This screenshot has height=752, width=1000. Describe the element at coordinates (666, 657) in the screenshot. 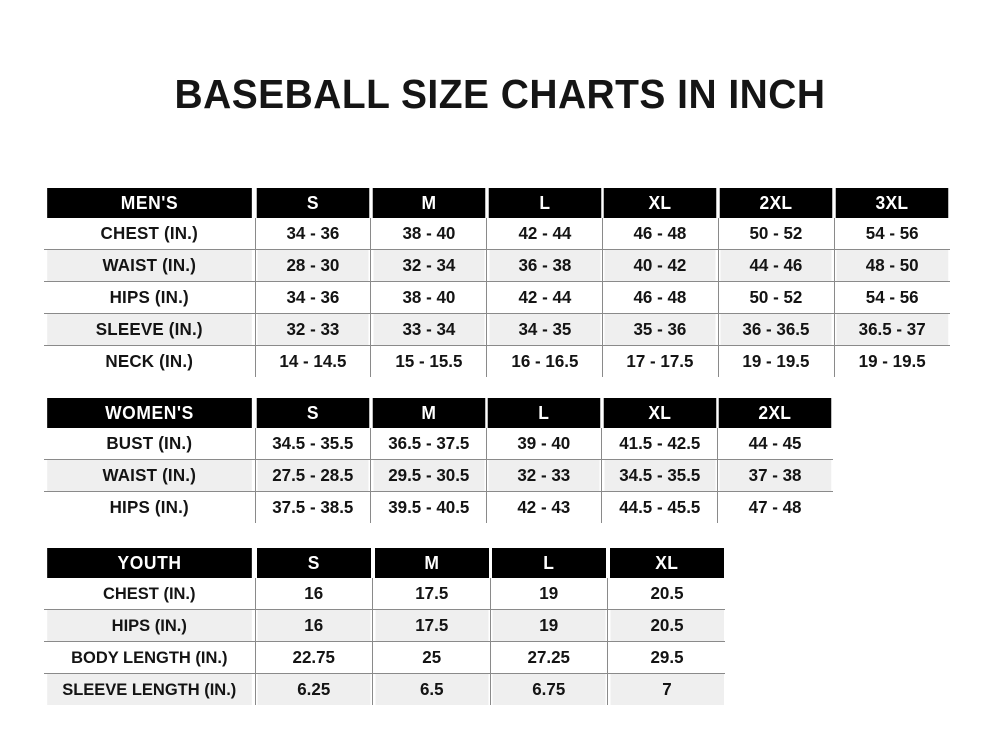

I see `table-cell: 29.5` at that location.